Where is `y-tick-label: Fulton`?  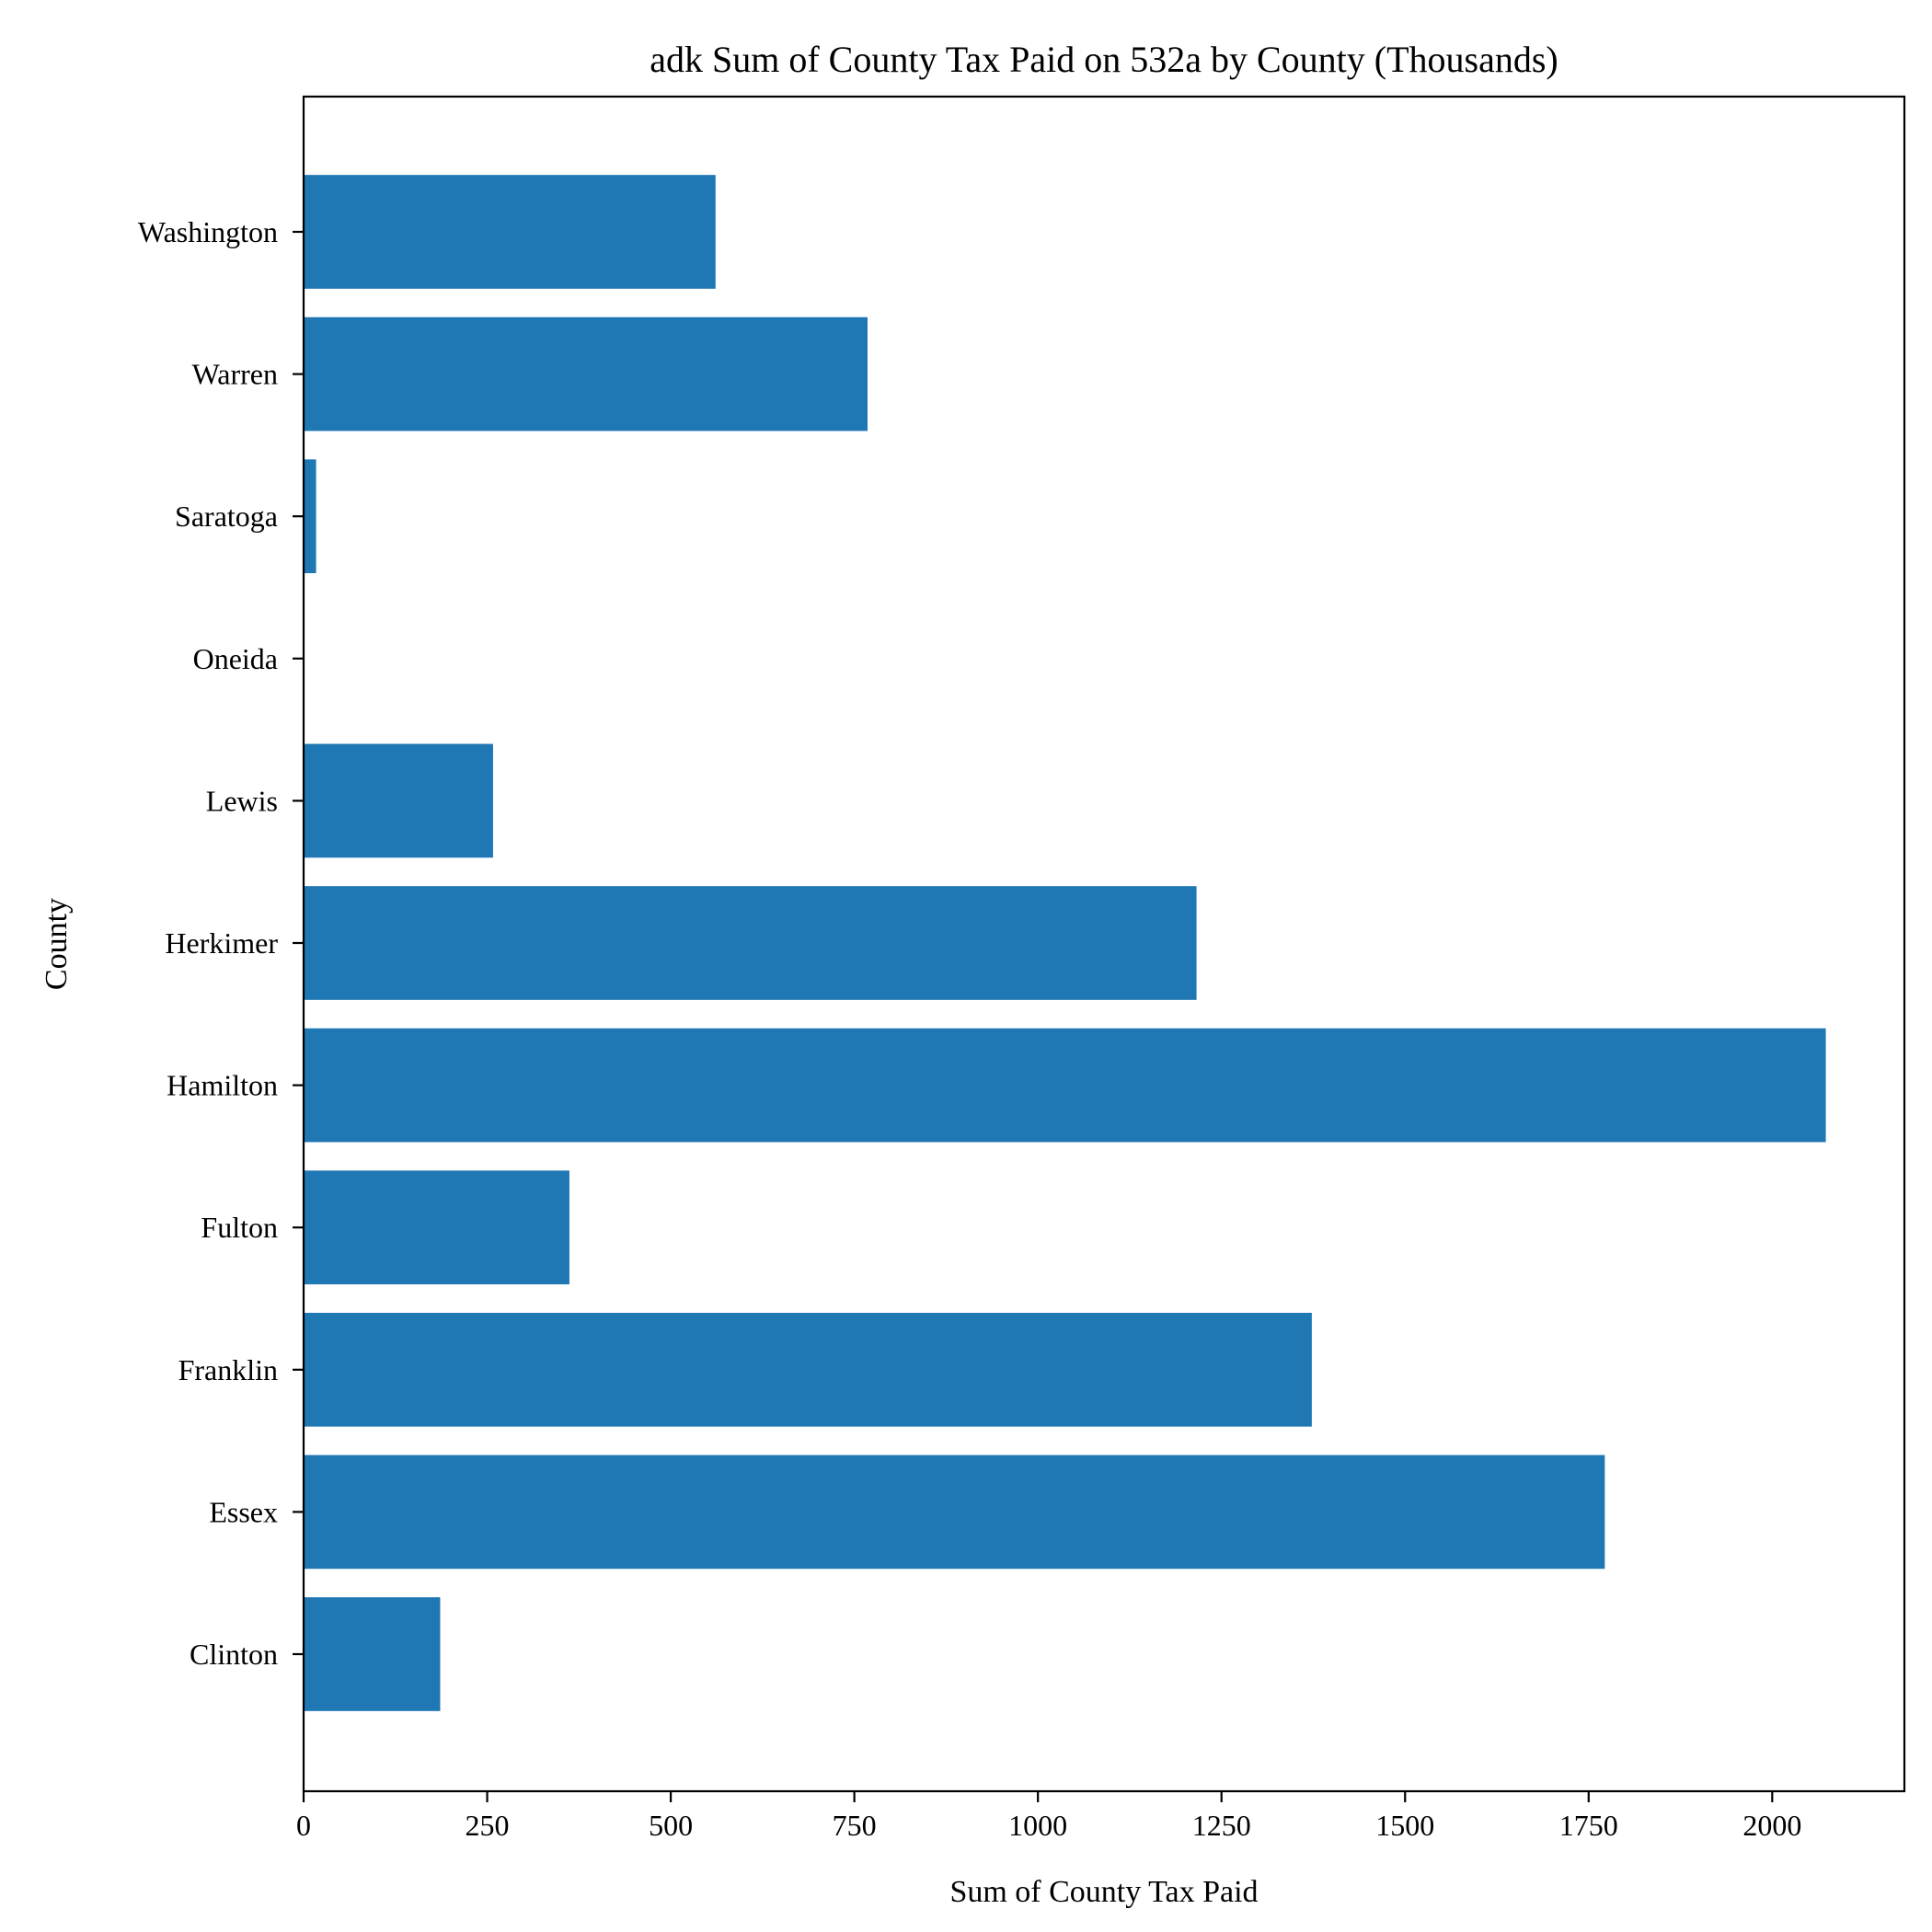
y-tick-label: Fulton is located at coordinates (240, 1227).